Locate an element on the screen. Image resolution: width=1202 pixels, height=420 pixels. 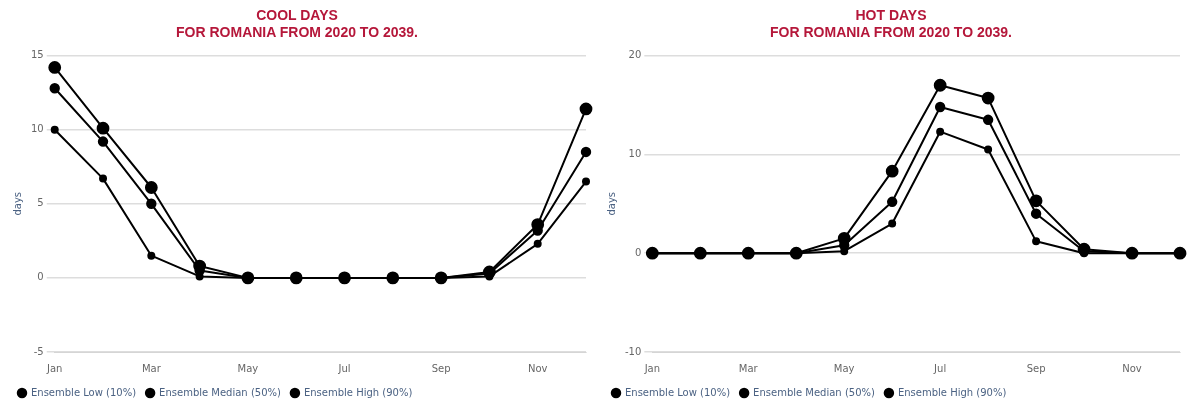
chart-title: HOT DAYS FOR ROMANIA FROM 2020 TO 2039. is located at coordinates (891, 24).